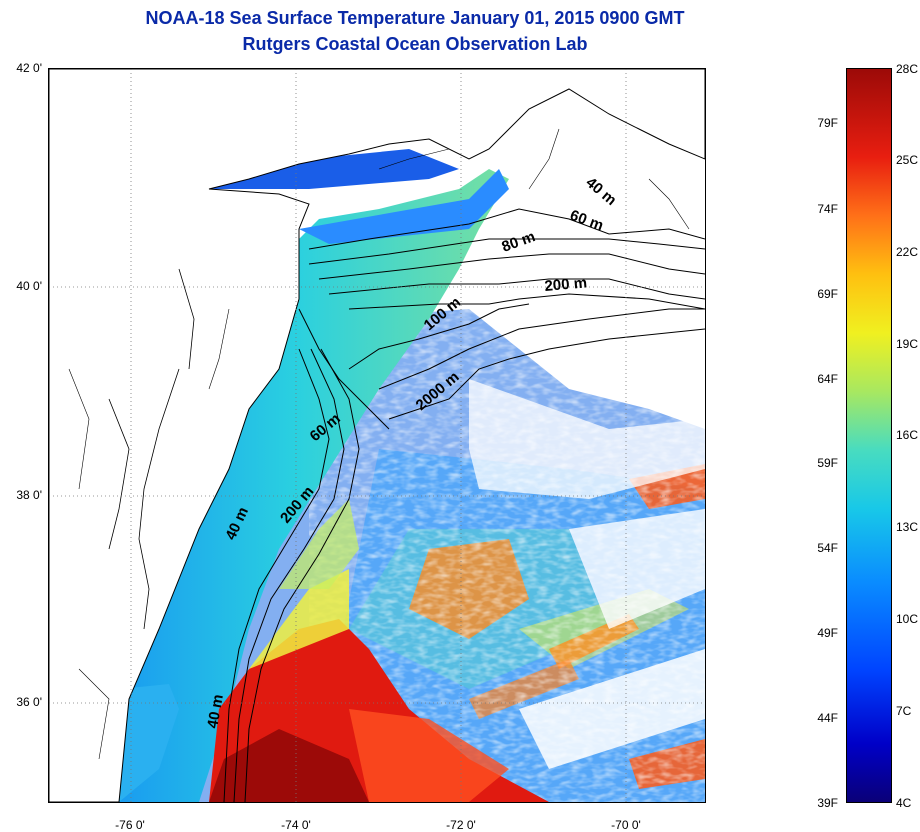 The height and width of the screenshot is (832, 920). Describe the element at coordinates (296, 825) in the screenshot. I see `lon-label-74: -74 0'` at that location.